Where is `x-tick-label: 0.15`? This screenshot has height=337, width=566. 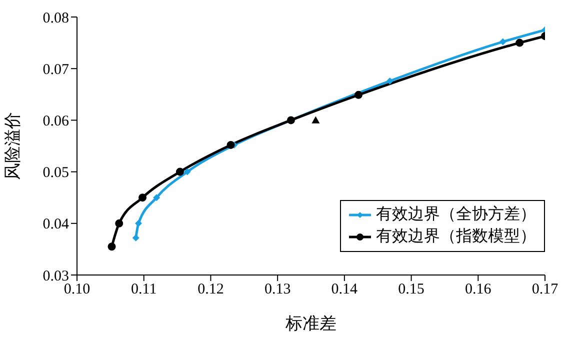
x-tick-label: 0.15 is located at coordinates (411, 290).